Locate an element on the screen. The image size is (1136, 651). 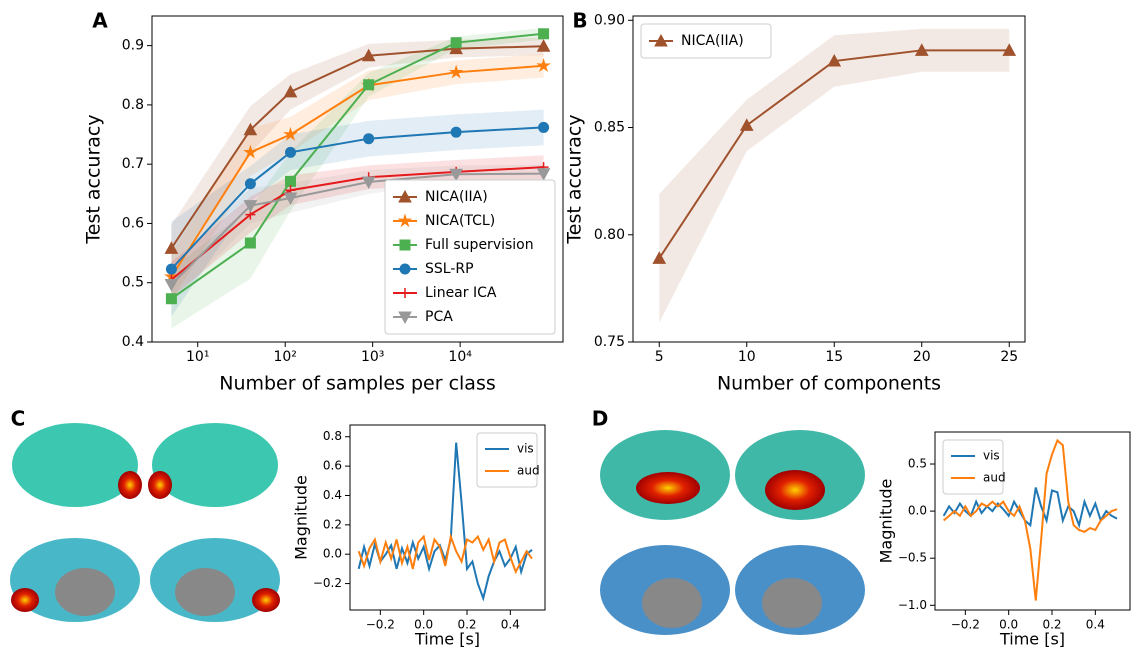
panel-label: B is located at coordinates (579, 21).